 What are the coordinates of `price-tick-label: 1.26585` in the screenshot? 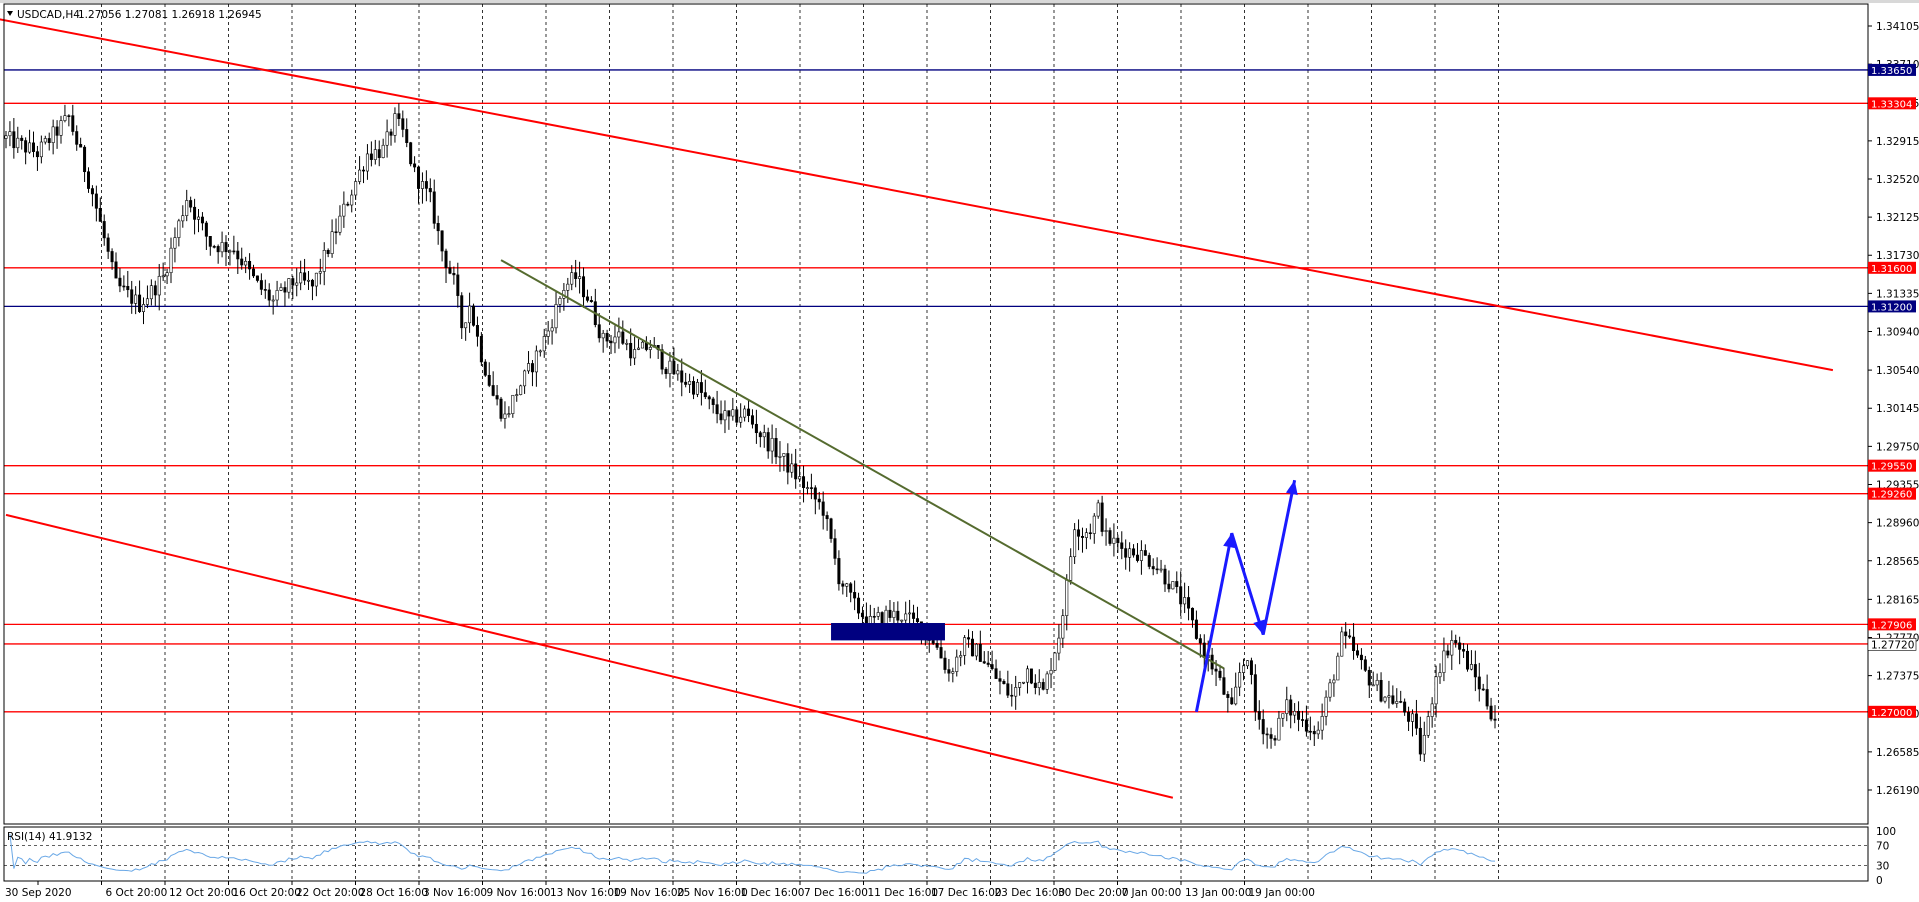 It's located at (1897, 753).